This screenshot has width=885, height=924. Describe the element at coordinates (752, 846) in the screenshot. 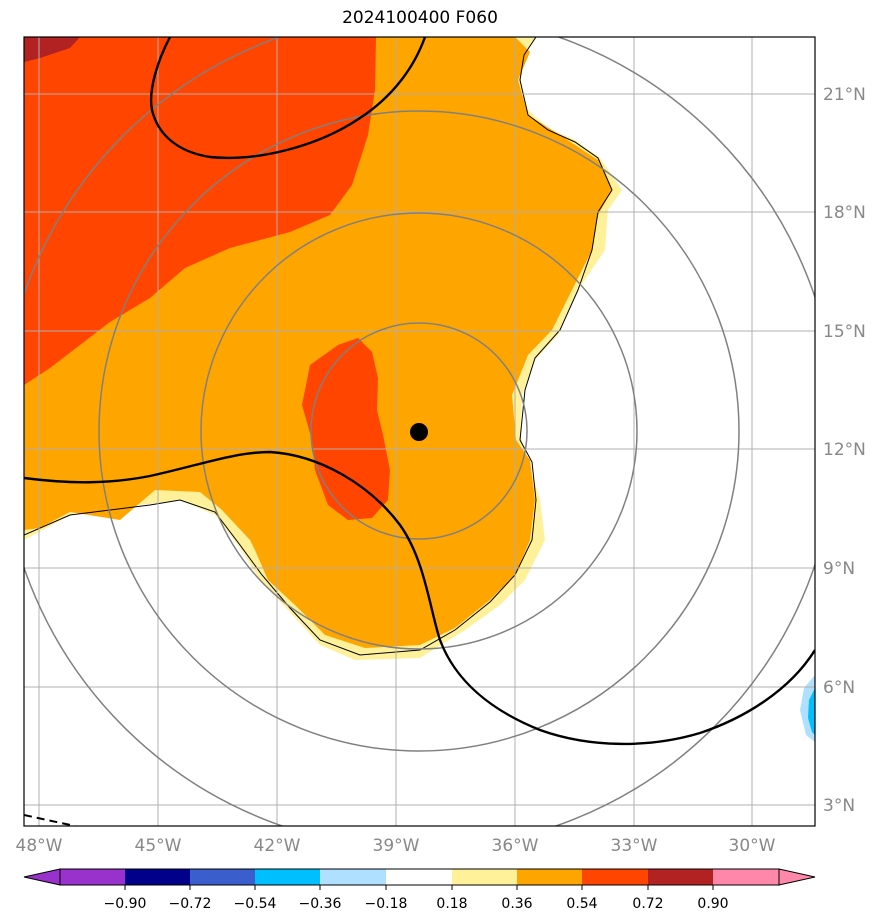

I see `lon-tick-label: 30°W` at that location.